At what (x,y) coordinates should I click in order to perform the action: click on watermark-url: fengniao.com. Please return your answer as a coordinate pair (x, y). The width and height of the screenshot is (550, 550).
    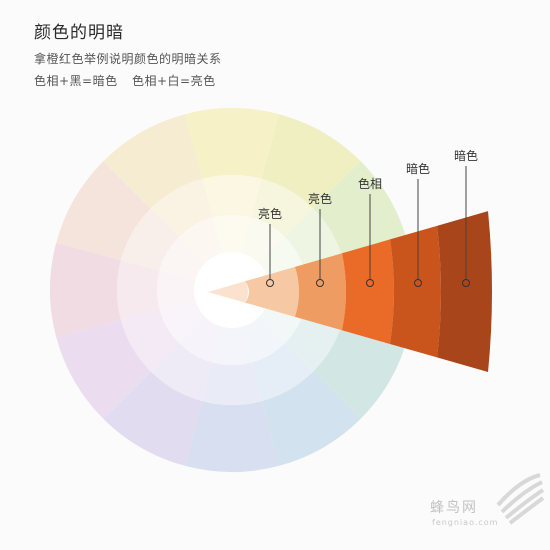
    Looking at the image, I should click on (465, 522).